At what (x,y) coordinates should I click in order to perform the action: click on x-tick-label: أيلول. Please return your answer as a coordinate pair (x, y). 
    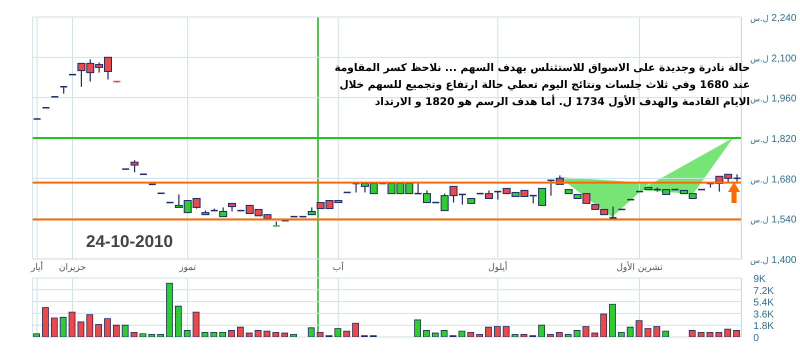
    Looking at the image, I should click on (498, 267).